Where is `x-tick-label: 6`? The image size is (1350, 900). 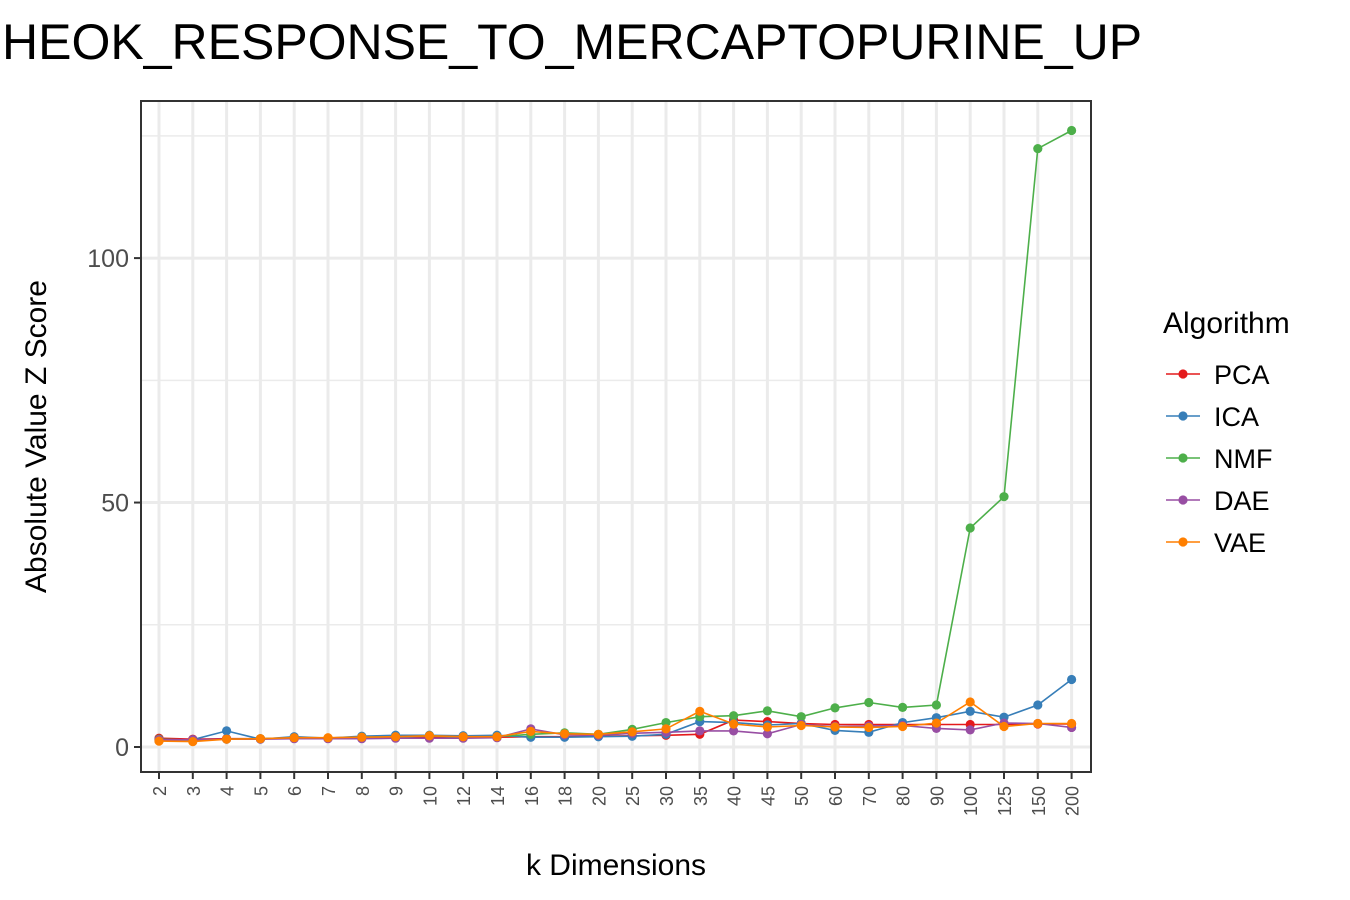
x-tick-label: 6 is located at coordinates (295, 791).